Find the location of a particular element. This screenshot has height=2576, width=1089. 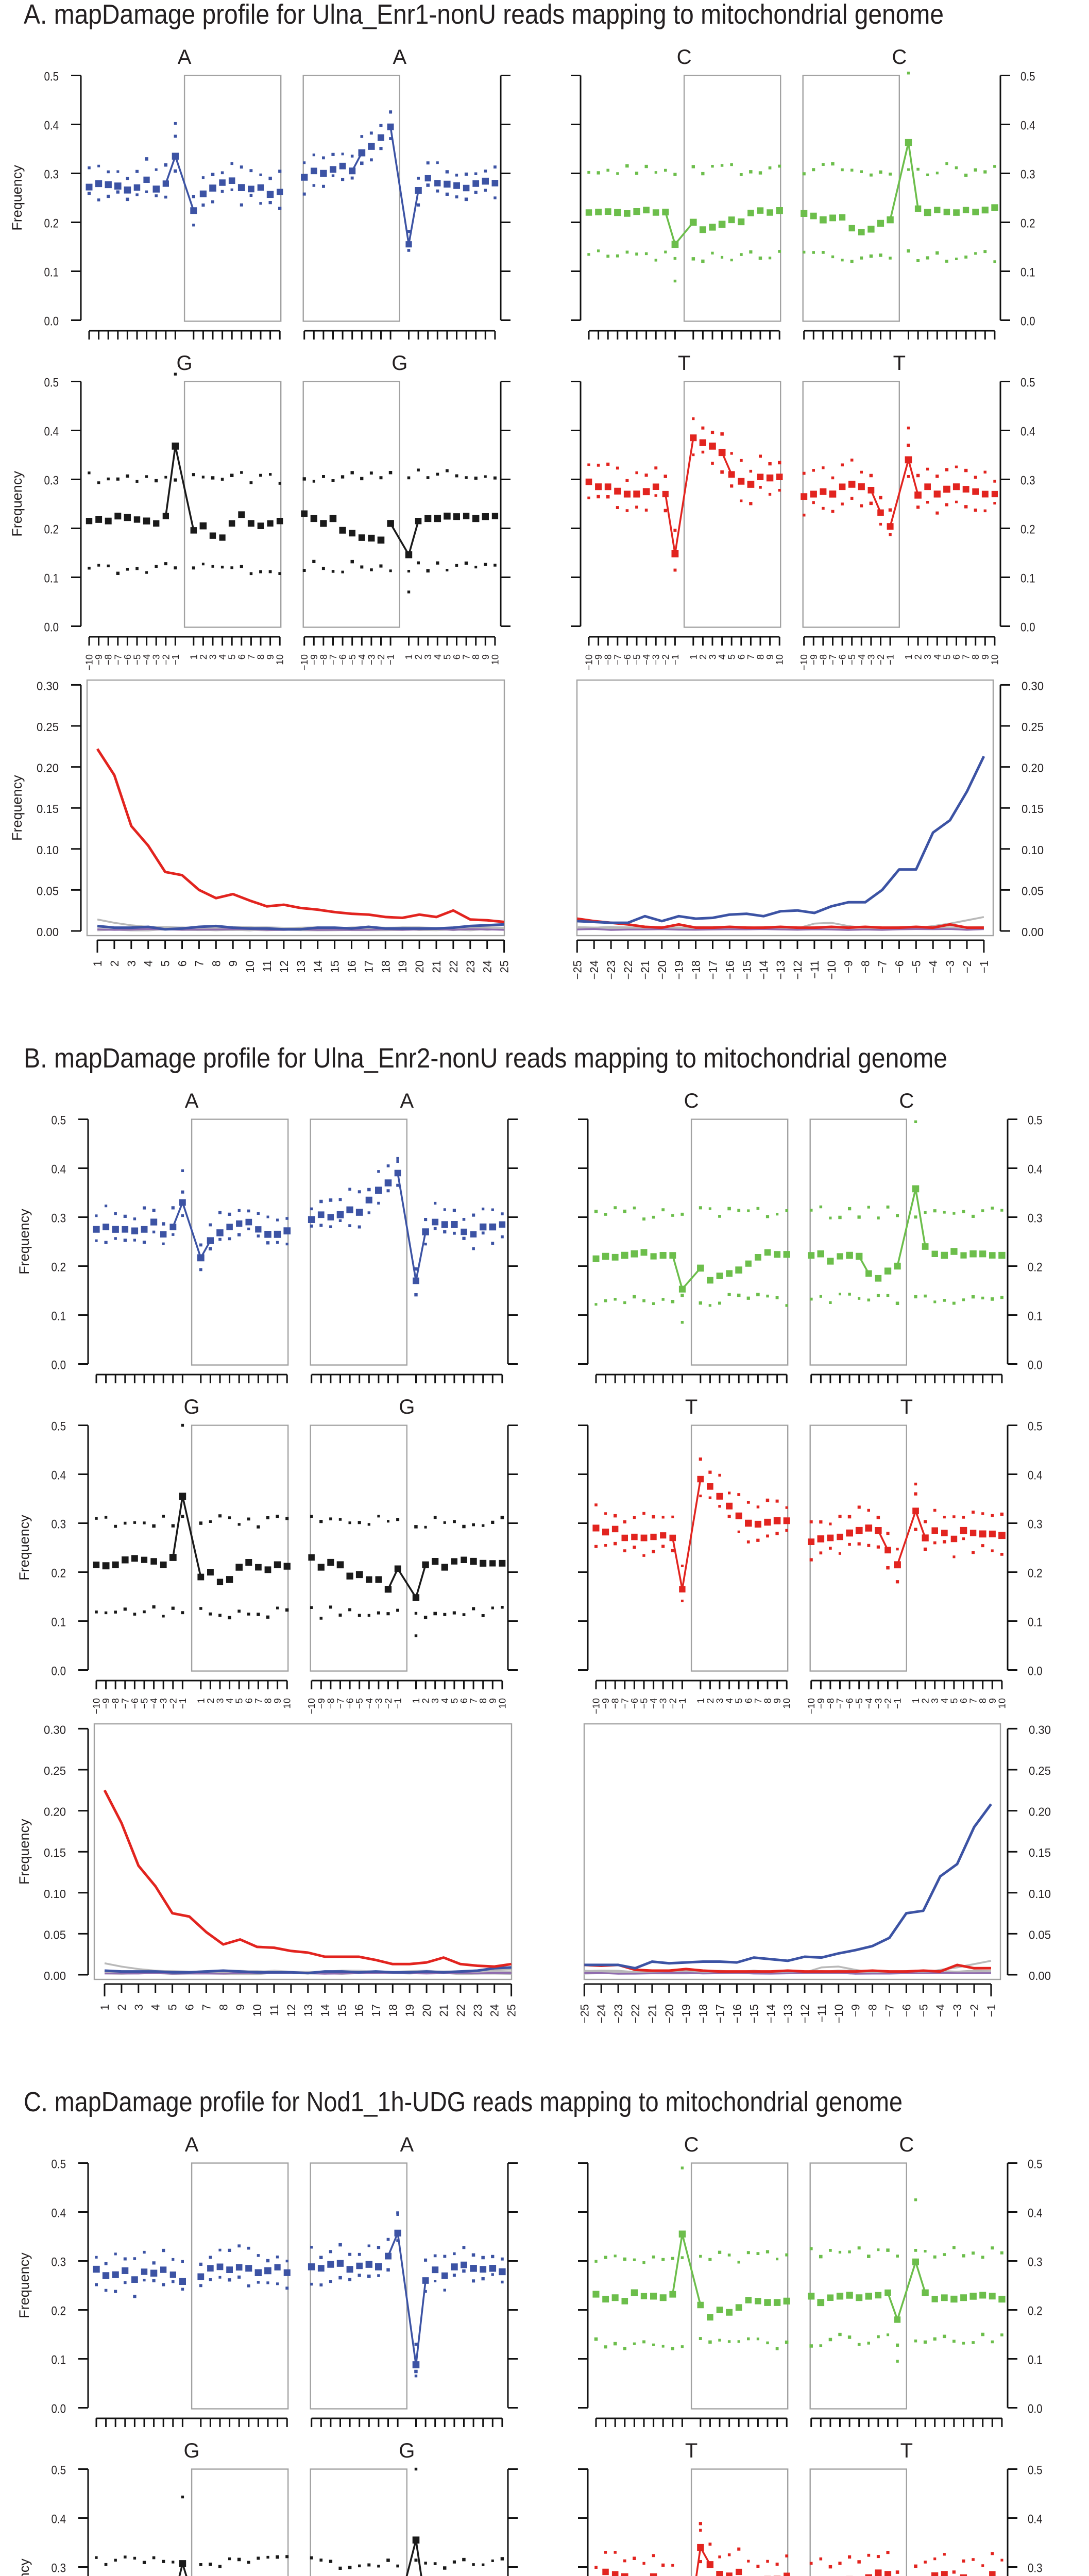

svg-text: −22 is located at coordinates (635, 2013).